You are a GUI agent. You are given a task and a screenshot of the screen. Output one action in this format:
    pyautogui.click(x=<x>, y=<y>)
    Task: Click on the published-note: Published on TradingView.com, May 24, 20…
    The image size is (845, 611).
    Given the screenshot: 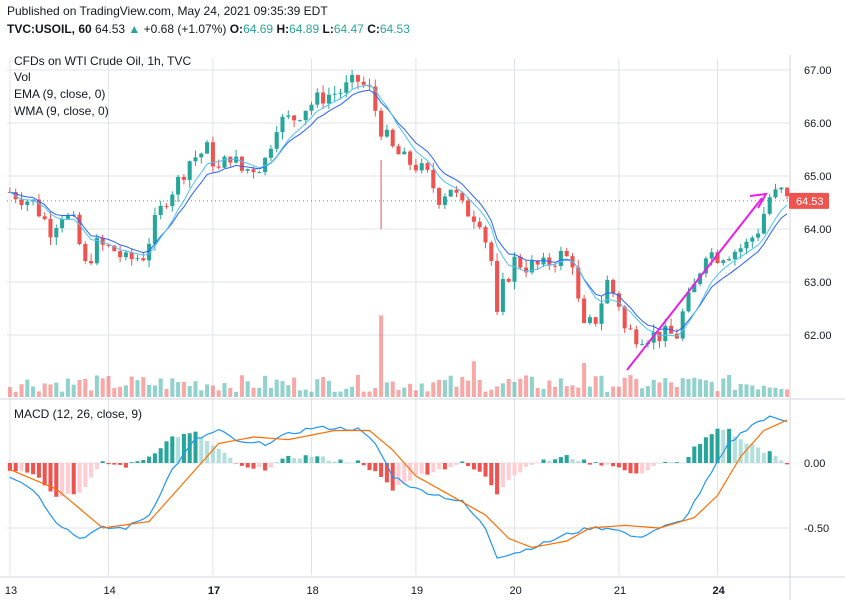 What is the action you would take?
    pyautogui.click(x=167, y=11)
    